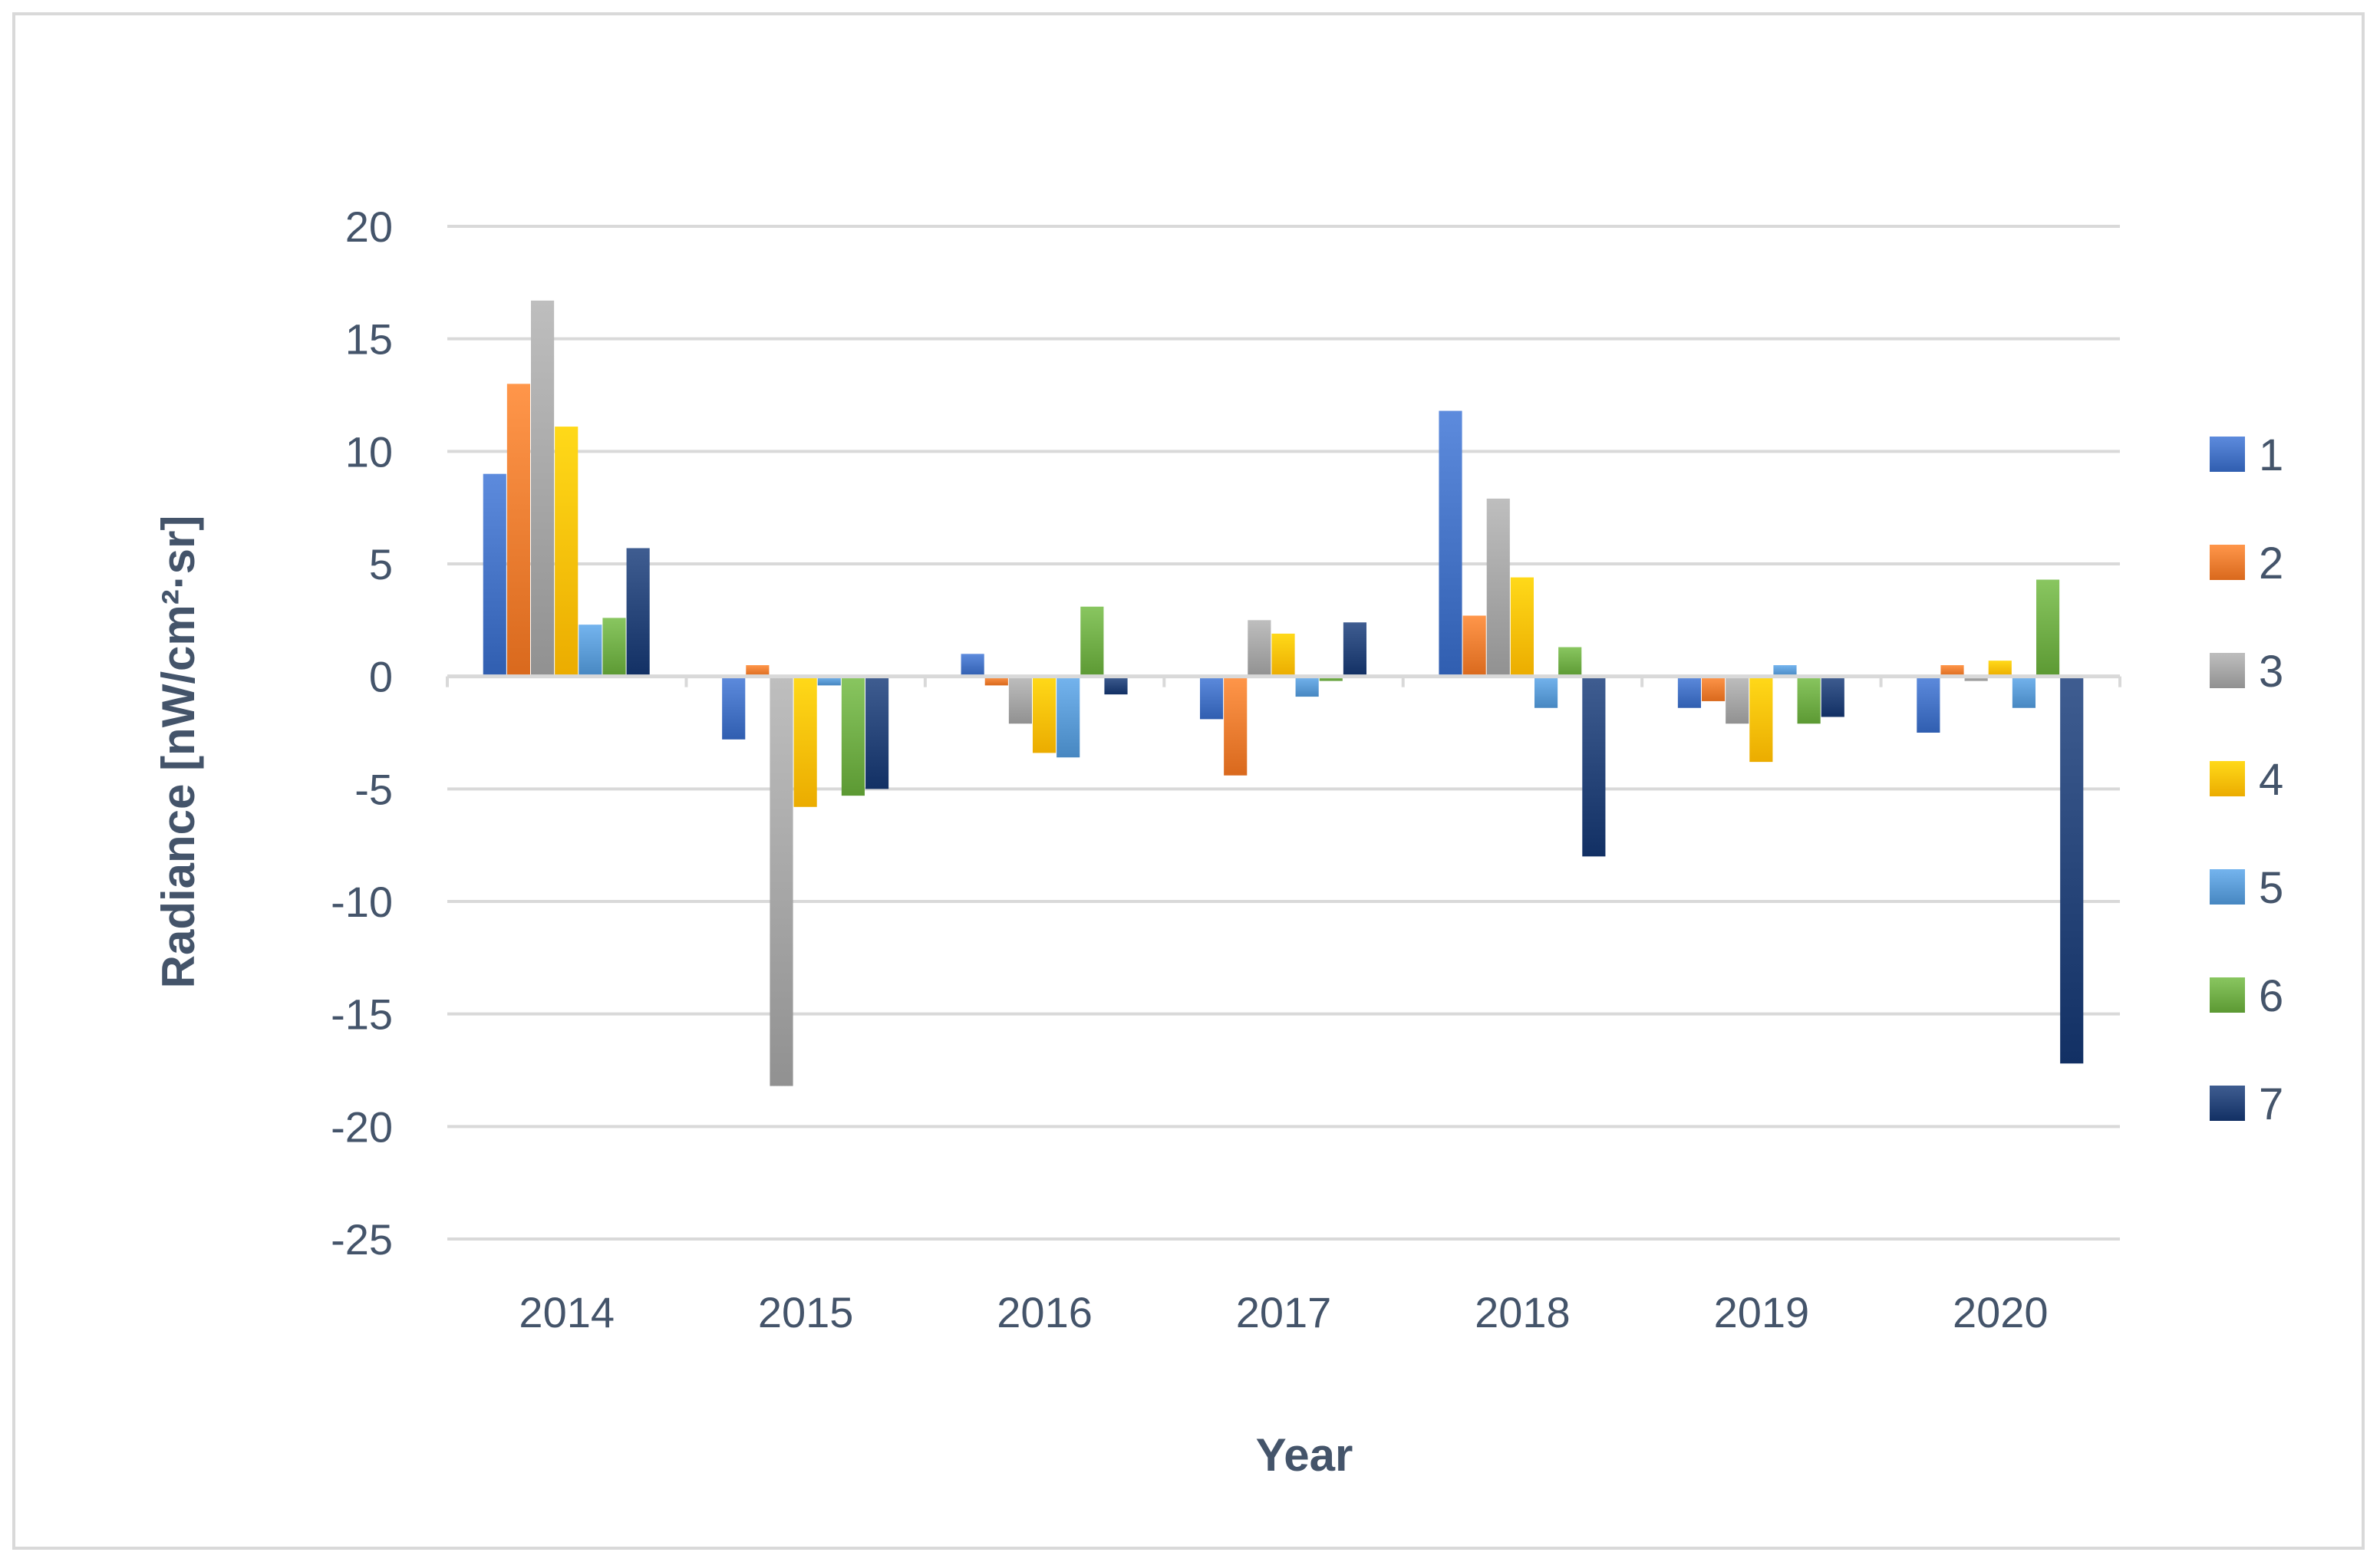 The width and height of the screenshot is (2380, 1562). What do you see at coordinates (2271, 563) in the screenshot?
I see `legend-label-2: 2` at bounding box center [2271, 563].